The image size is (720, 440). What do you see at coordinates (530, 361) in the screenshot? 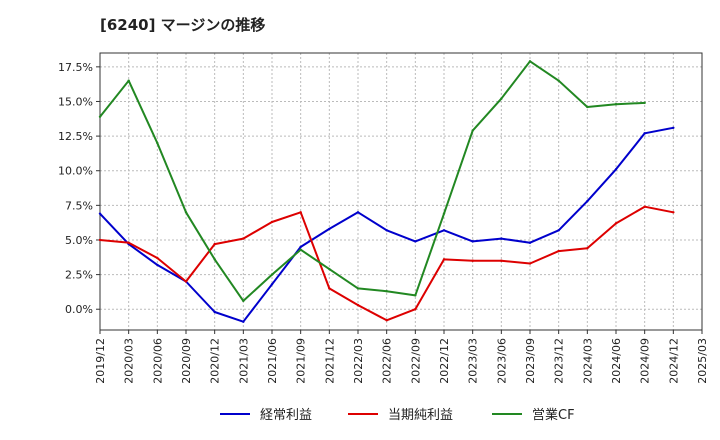
I see `x-tick-label: 2023/09` at bounding box center [530, 361].